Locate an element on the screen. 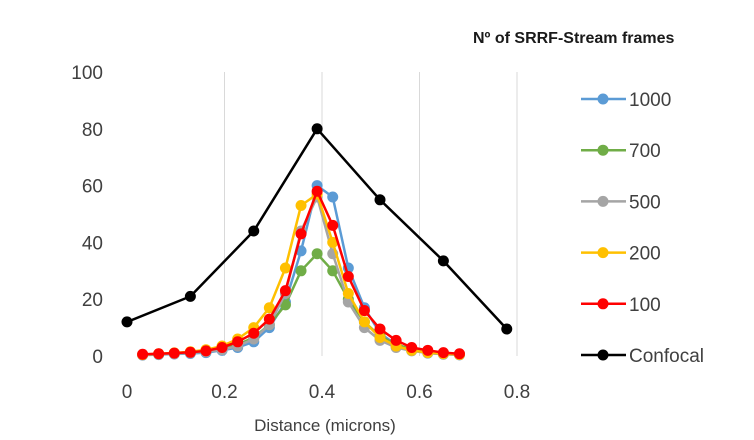  y-tick-label: 20 is located at coordinates (92, 300).